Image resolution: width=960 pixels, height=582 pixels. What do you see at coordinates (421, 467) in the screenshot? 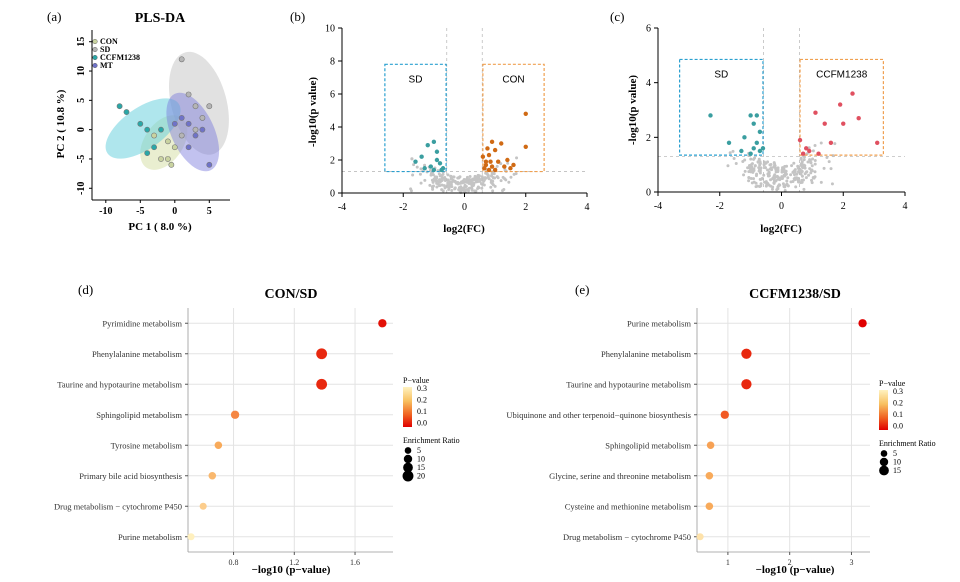
I see `enrichment-legend-tick: 15` at bounding box center [421, 467].